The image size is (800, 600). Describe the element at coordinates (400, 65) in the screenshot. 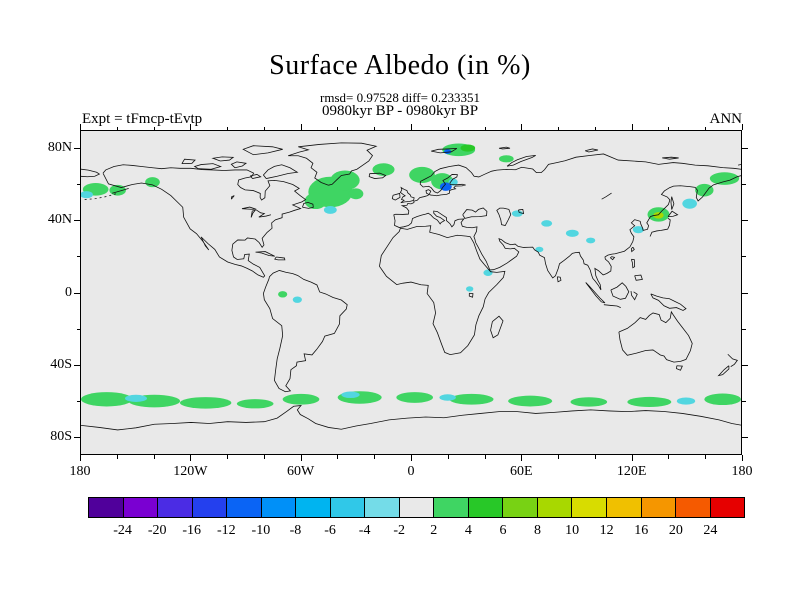

I see `chart-title: Surface Albedo (in %)` at that location.